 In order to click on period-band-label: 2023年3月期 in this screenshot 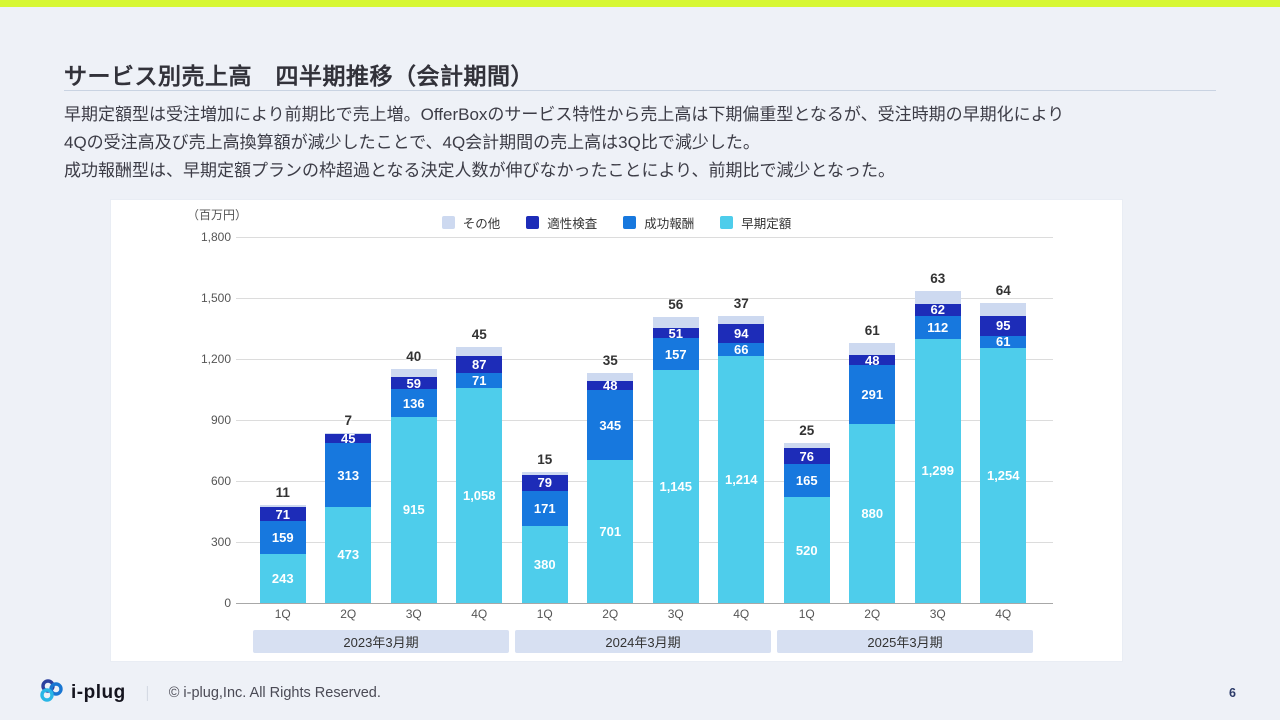, I will do `click(381, 641)`.